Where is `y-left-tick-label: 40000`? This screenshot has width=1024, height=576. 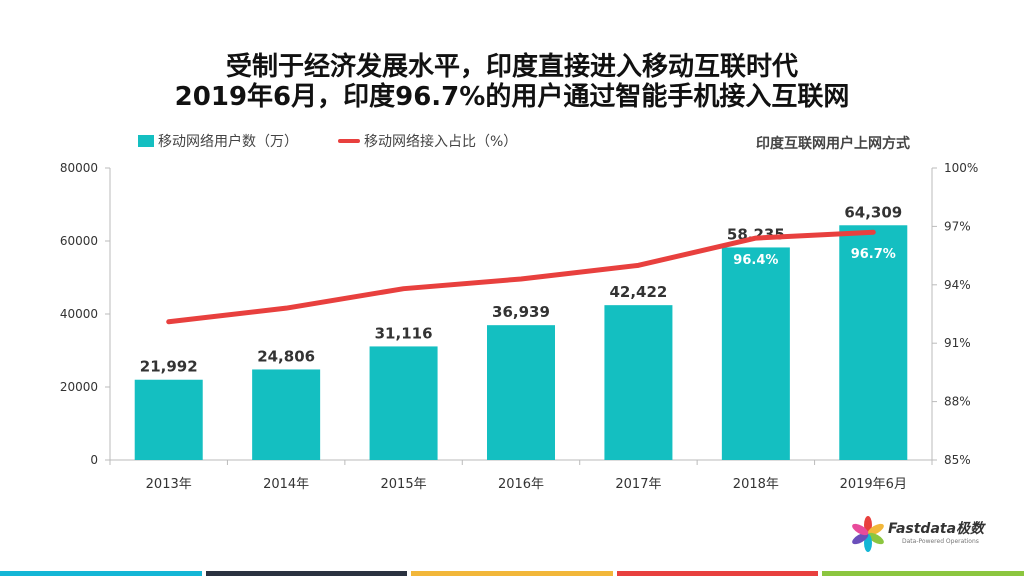
y-left-tick-label: 40000 is located at coordinates (79, 314).